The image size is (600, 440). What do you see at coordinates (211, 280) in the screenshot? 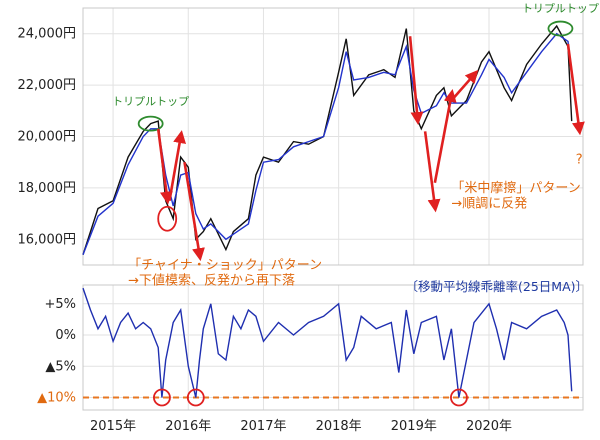
I see `annotation-text-4: →下値模索、反発から再下落` at bounding box center [211, 280].